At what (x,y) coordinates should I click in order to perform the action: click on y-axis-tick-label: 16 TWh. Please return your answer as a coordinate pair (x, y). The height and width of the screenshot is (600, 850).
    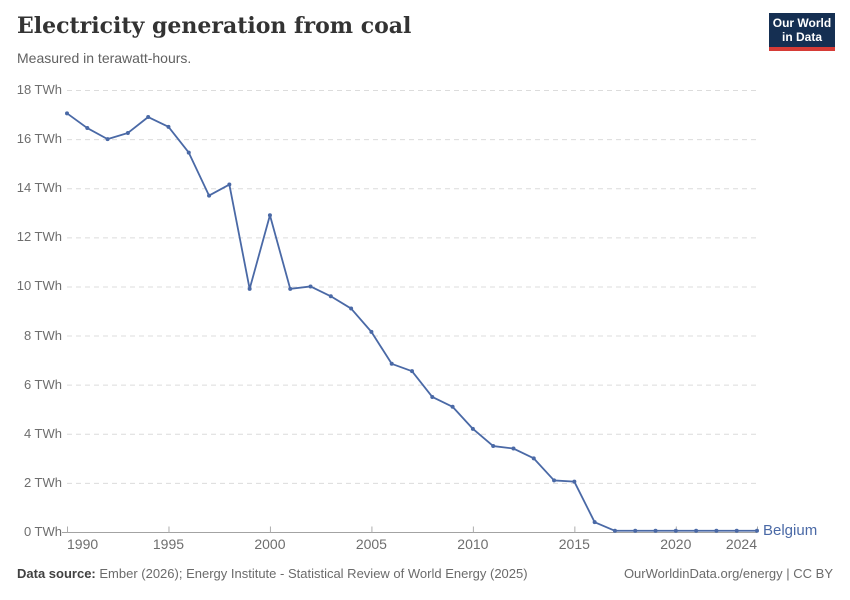
    Looking at the image, I should click on (39, 139).